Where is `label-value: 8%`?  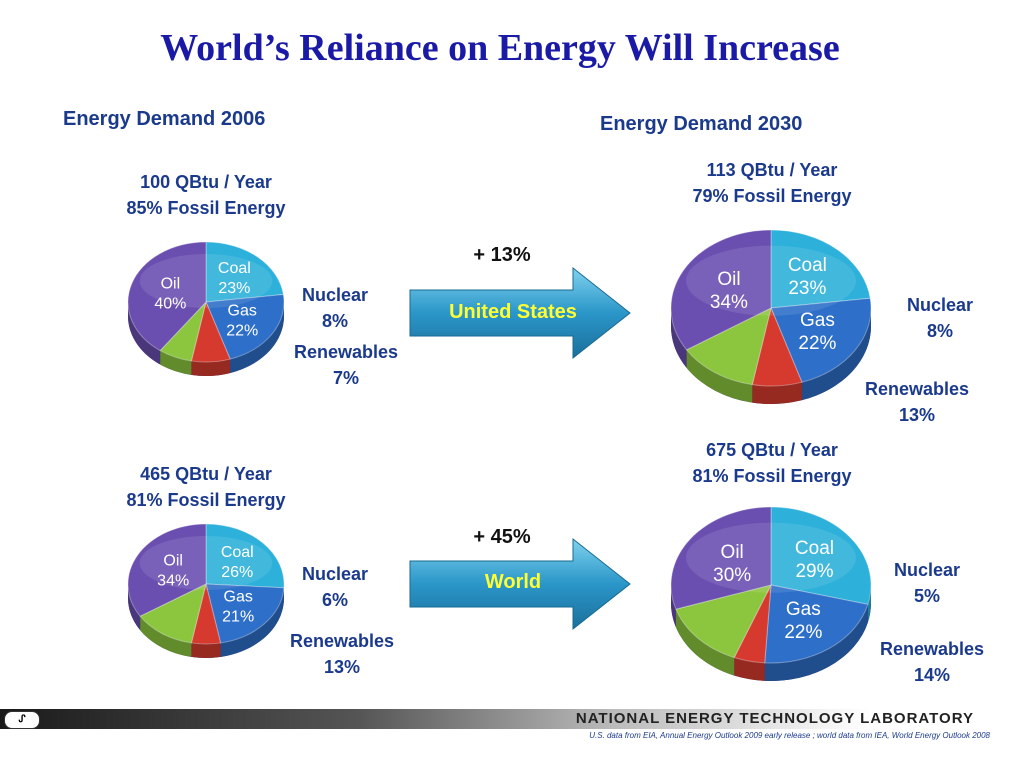 label-value: 8% is located at coordinates (939, 331).